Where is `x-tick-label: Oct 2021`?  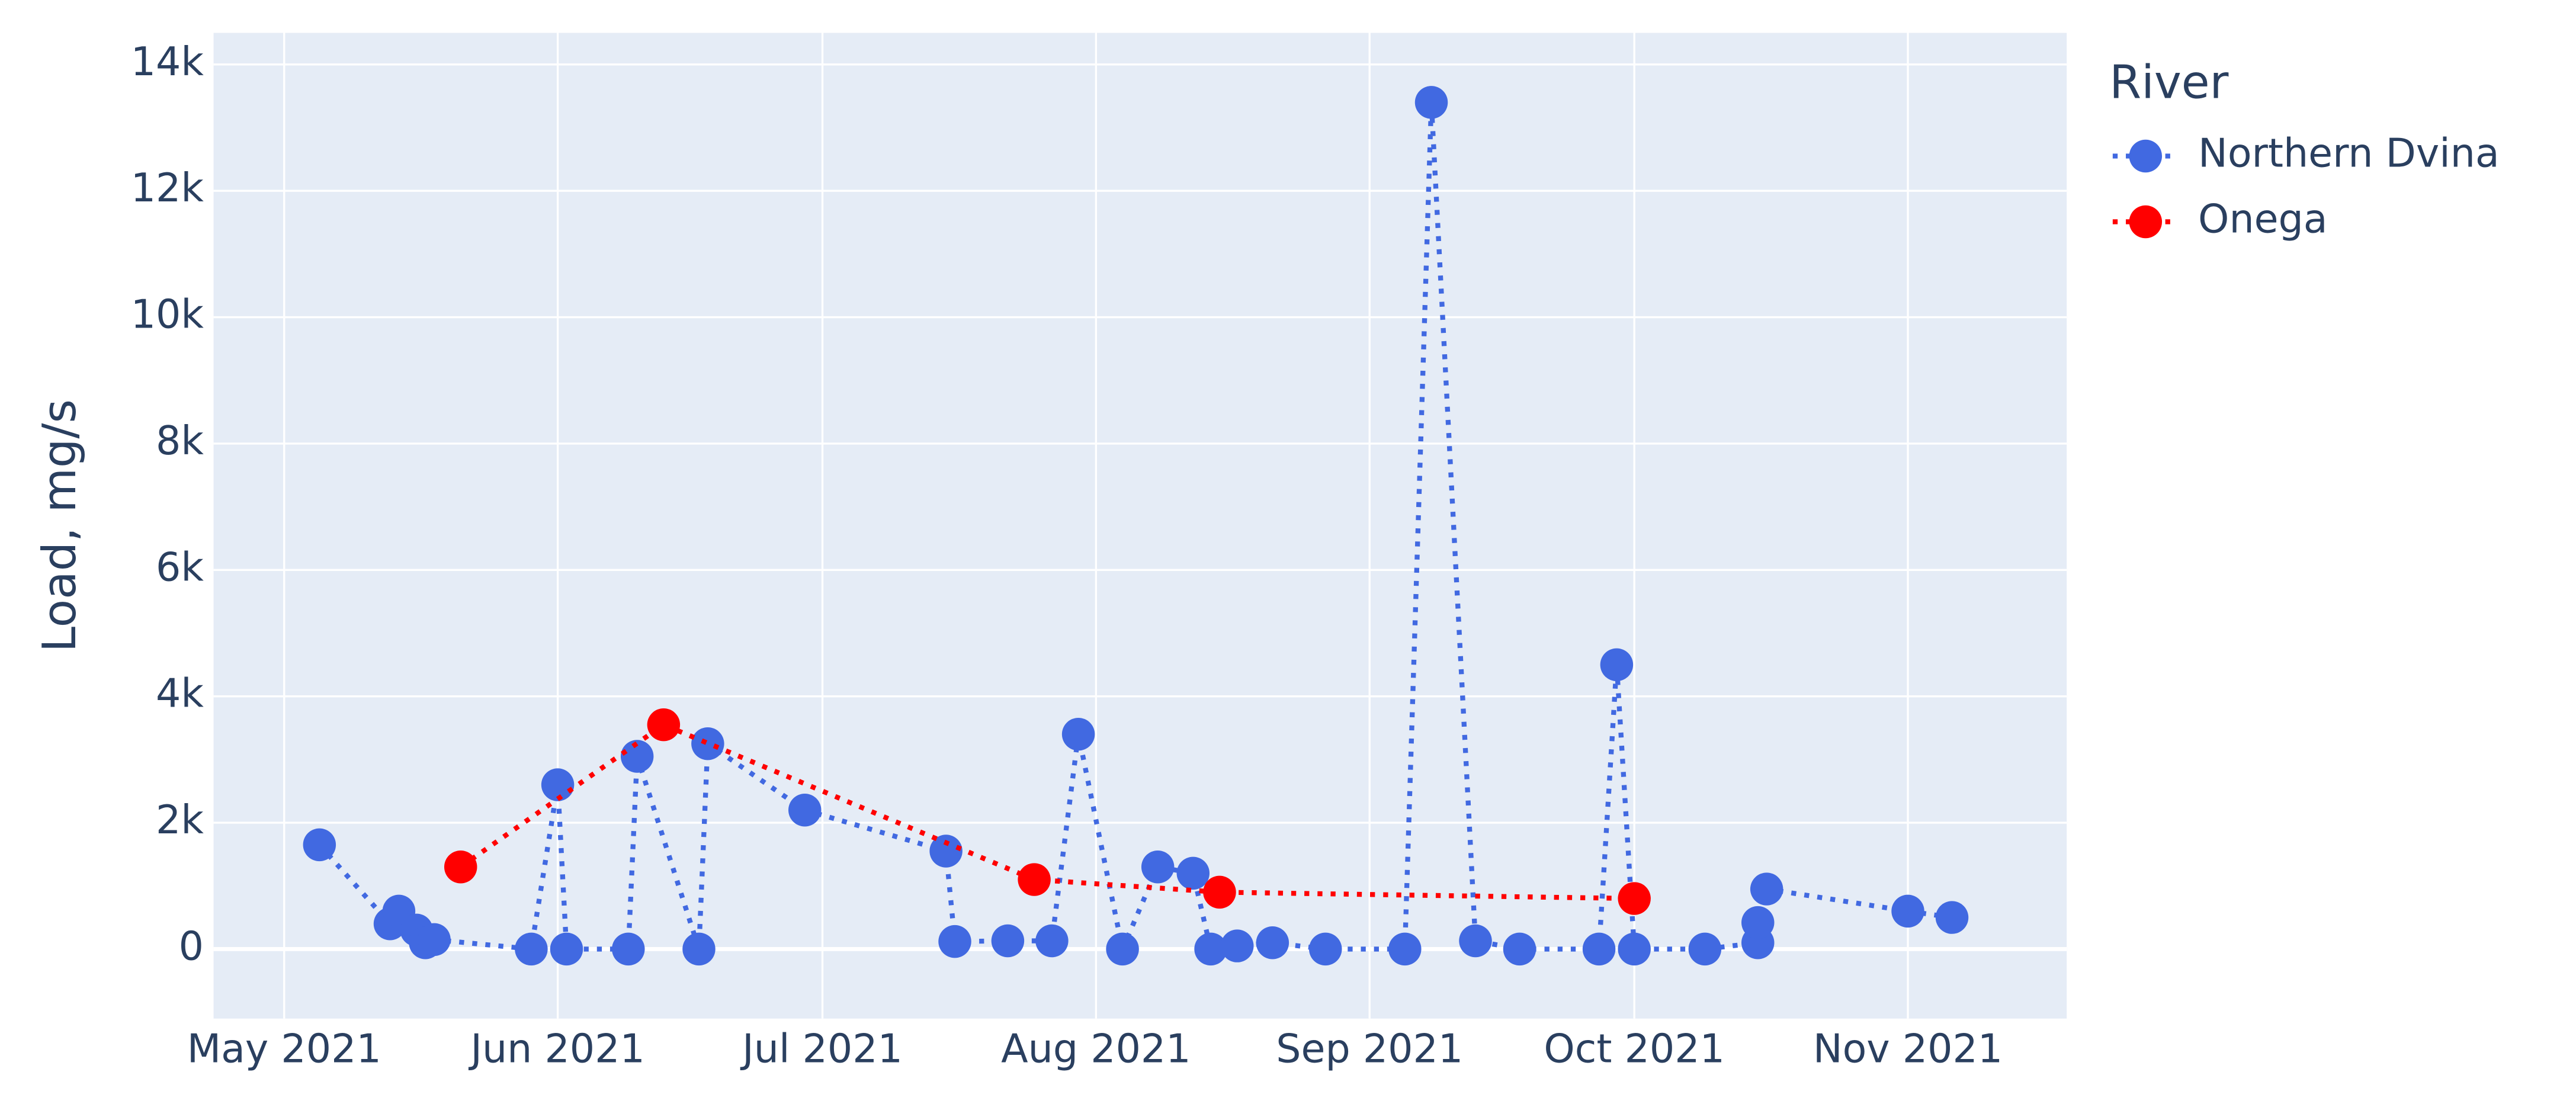
x-tick-label: Oct 2021 is located at coordinates (1634, 1048).